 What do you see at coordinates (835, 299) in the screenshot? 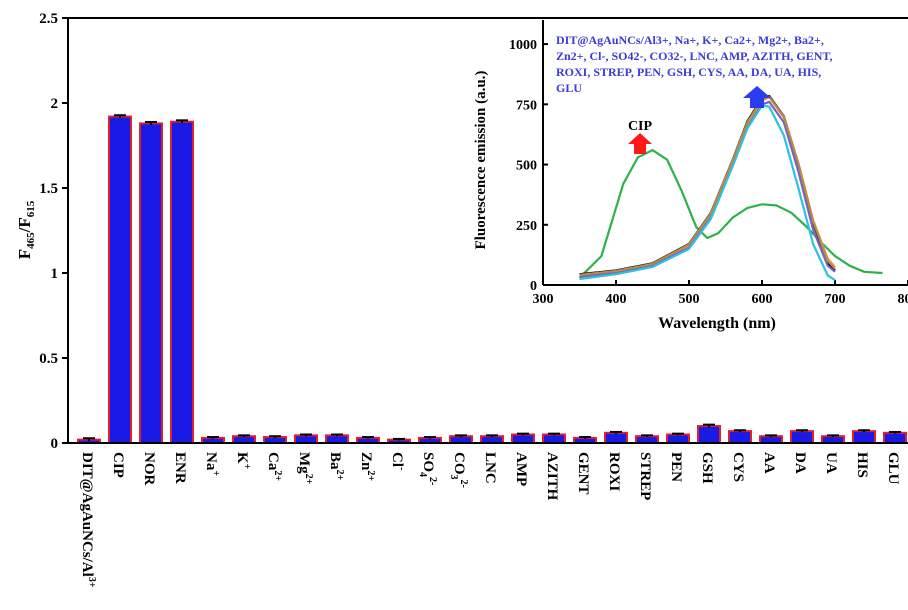
I see `inset-x-tick-label: 700` at bounding box center [835, 299].